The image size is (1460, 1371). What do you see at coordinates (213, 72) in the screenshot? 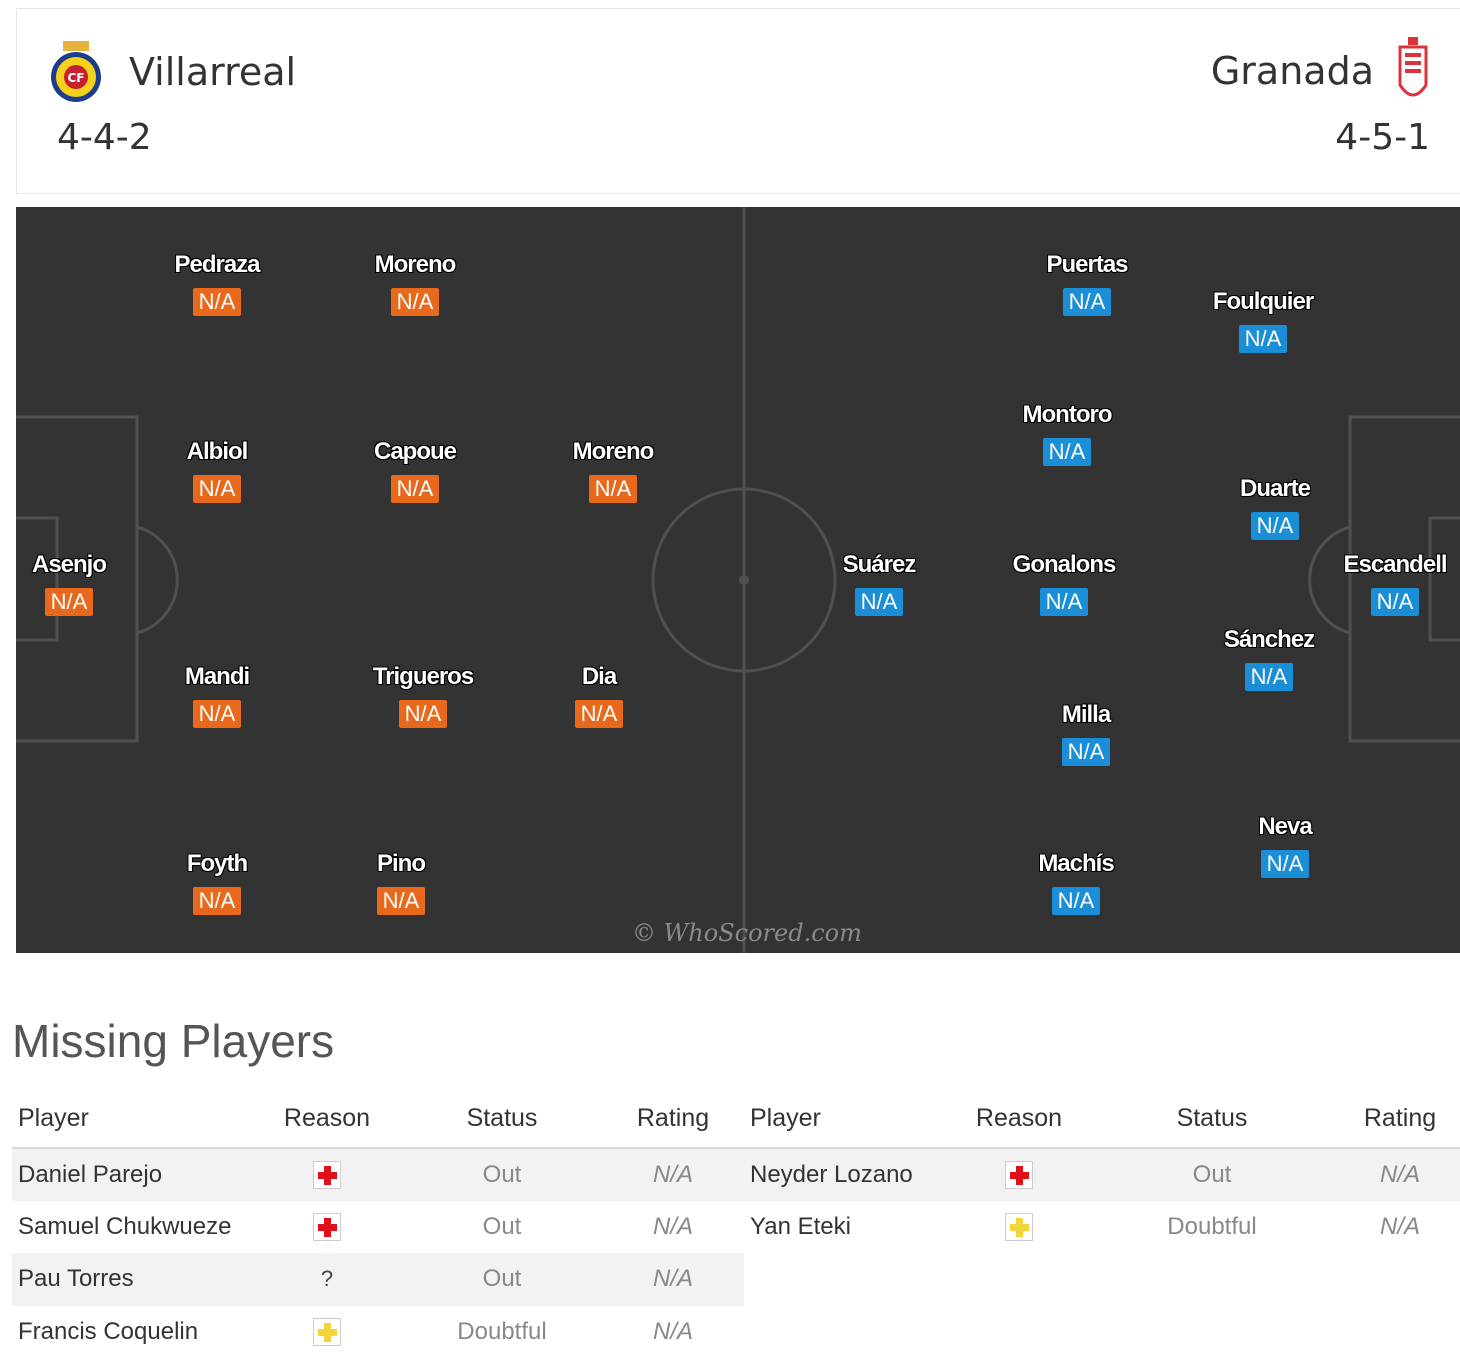
I see `home-team-name: Villarreal` at bounding box center [213, 72].